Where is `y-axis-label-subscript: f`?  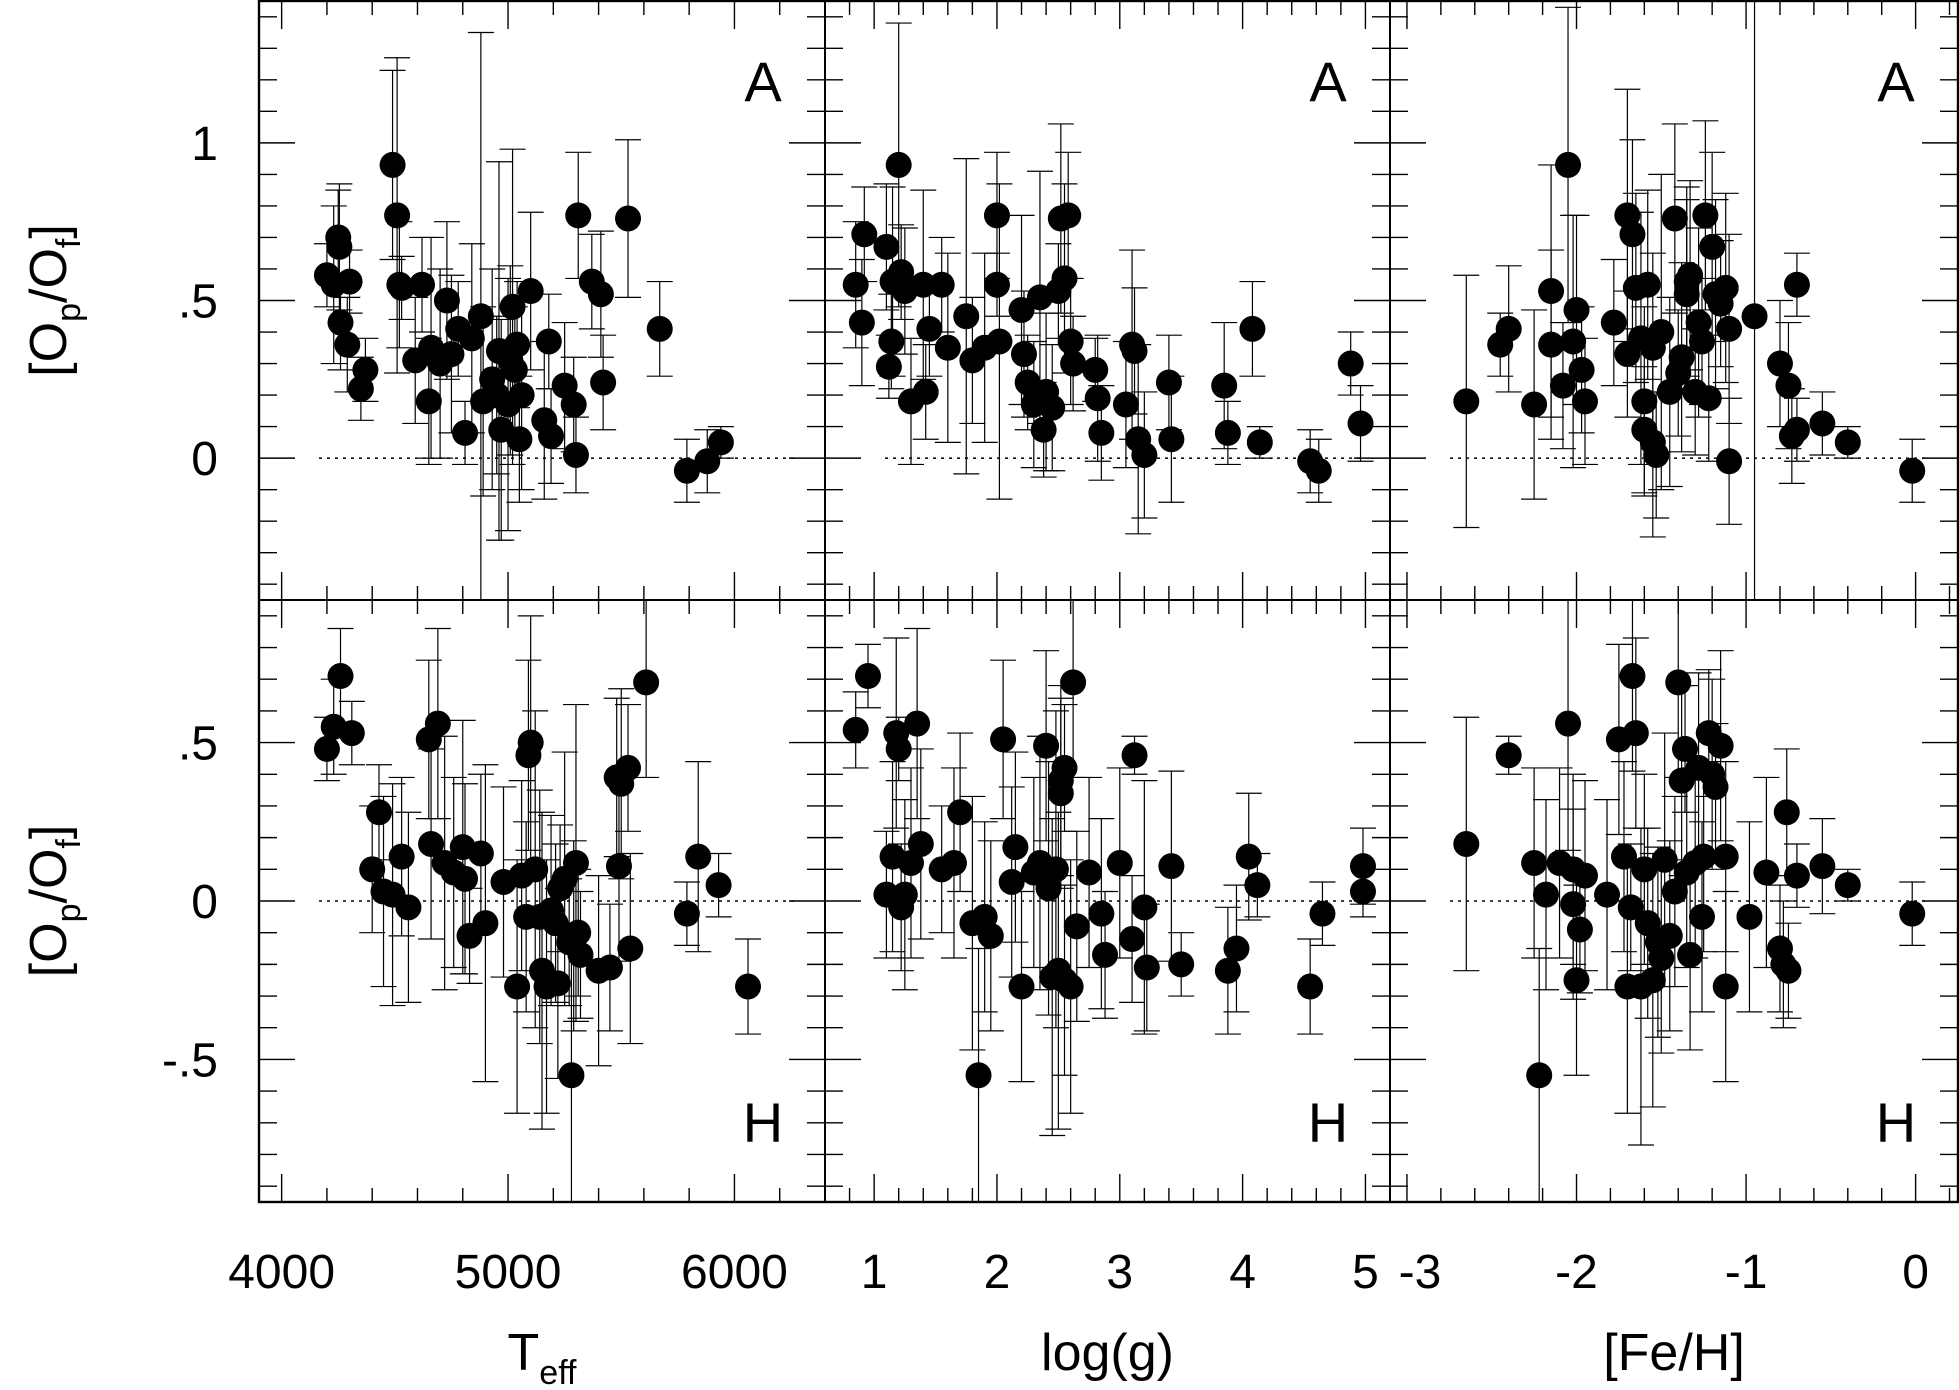
y-axis-label-subscript: f is located at coordinates (69, 243).